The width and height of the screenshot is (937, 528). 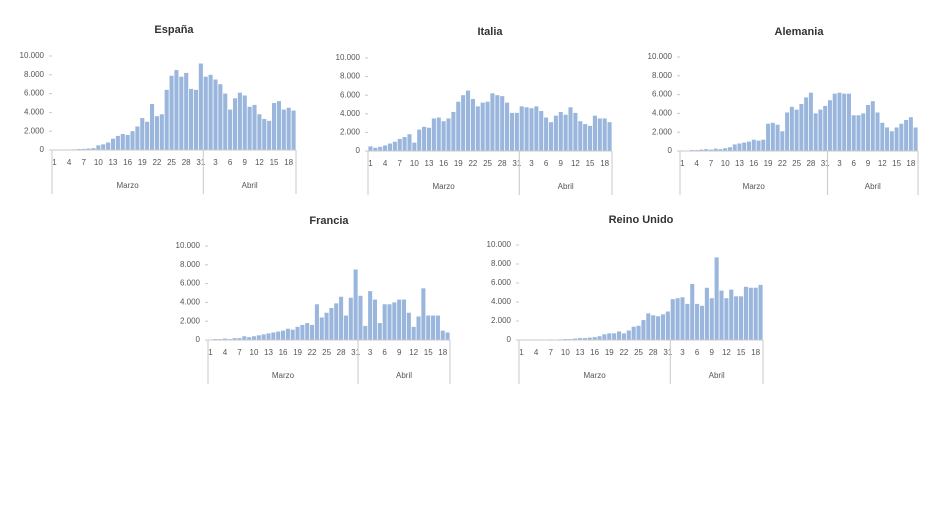 I want to click on y-tick-label: 4.000, so click(x=350, y=113).